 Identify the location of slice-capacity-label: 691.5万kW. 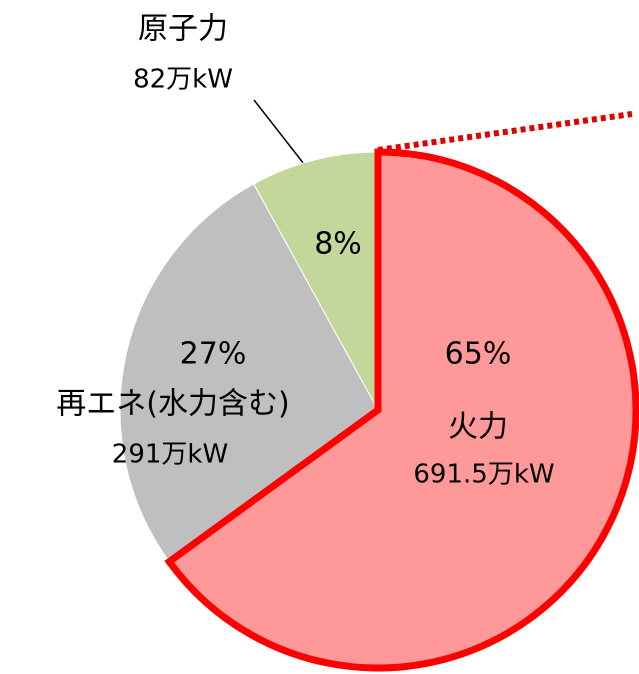
(483, 475).